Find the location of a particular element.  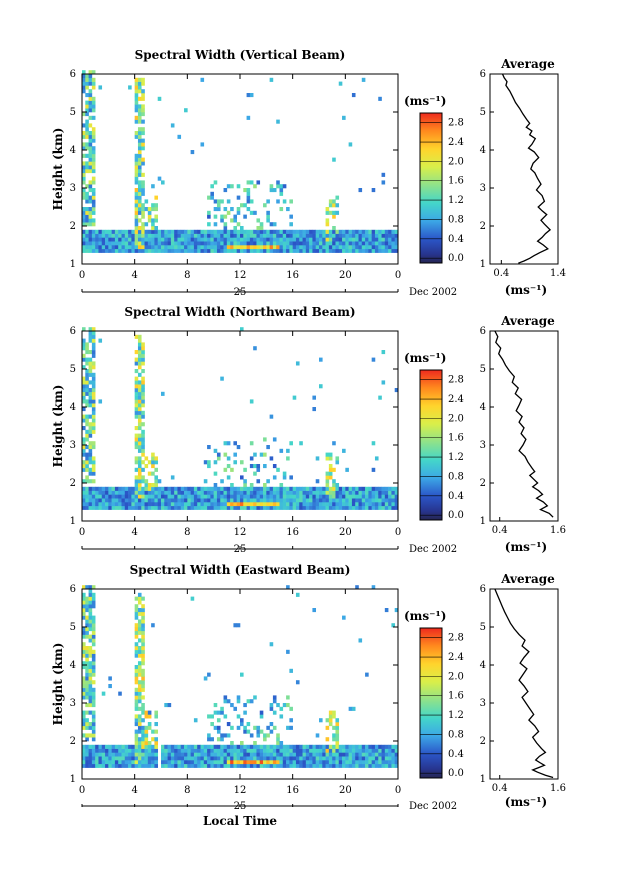

average-xlabel: (ms⁻¹) is located at coordinates (526, 547).